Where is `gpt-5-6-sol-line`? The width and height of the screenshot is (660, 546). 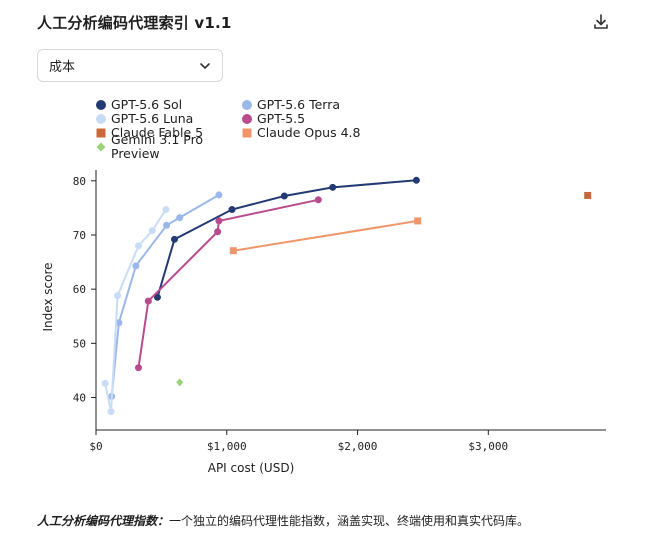
gpt-5-6-sol-line is located at coordinates (286, 238).